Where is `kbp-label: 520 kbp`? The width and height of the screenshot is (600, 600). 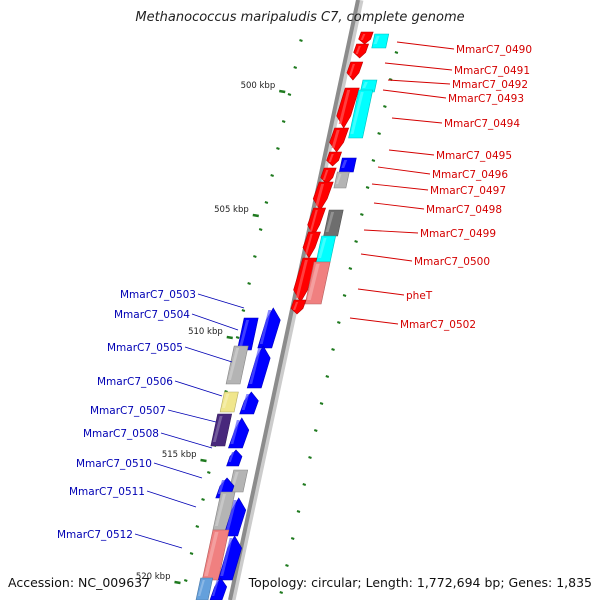
kbp-label: 520 kbp is located at coordinates (153, 577).